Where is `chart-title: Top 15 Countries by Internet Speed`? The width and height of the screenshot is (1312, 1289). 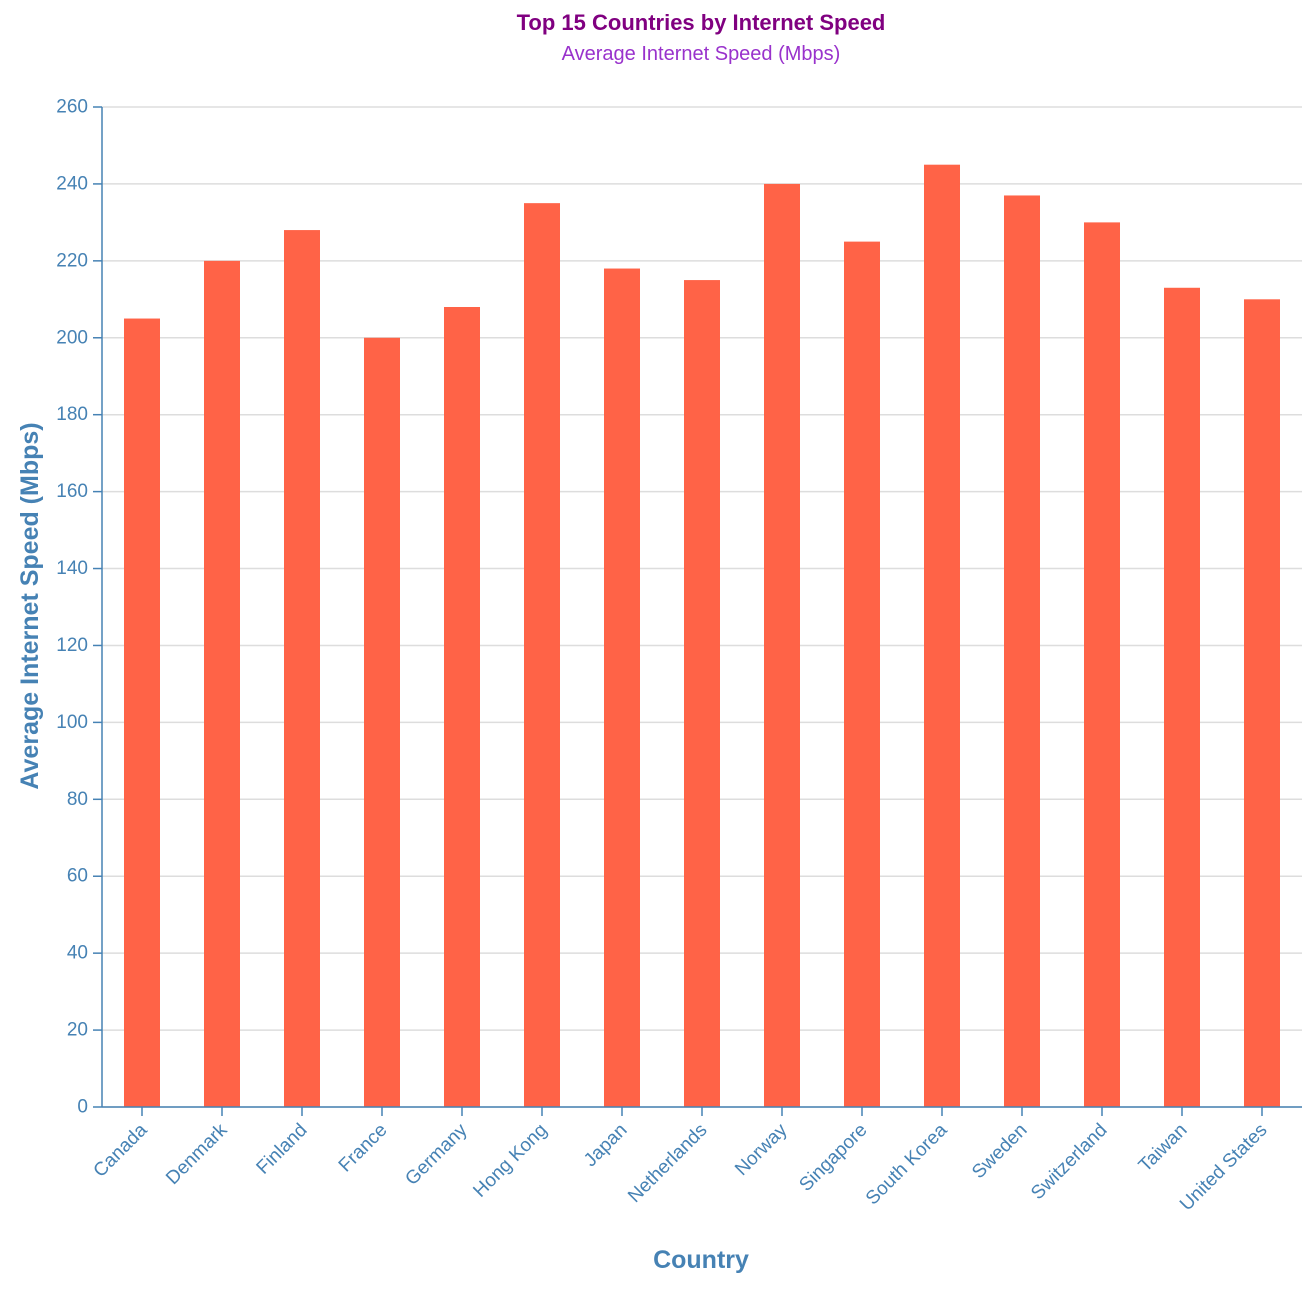
chart-title: Top 15 Countries by Internet Speed is located at coordinates (701, 22).